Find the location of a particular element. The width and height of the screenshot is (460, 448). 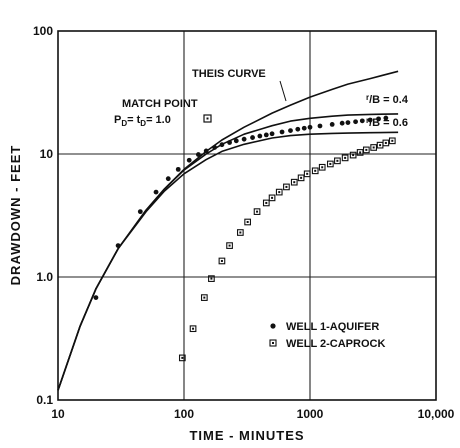

match-point-label: MATCH POINT is located at coordinates (160, 104).